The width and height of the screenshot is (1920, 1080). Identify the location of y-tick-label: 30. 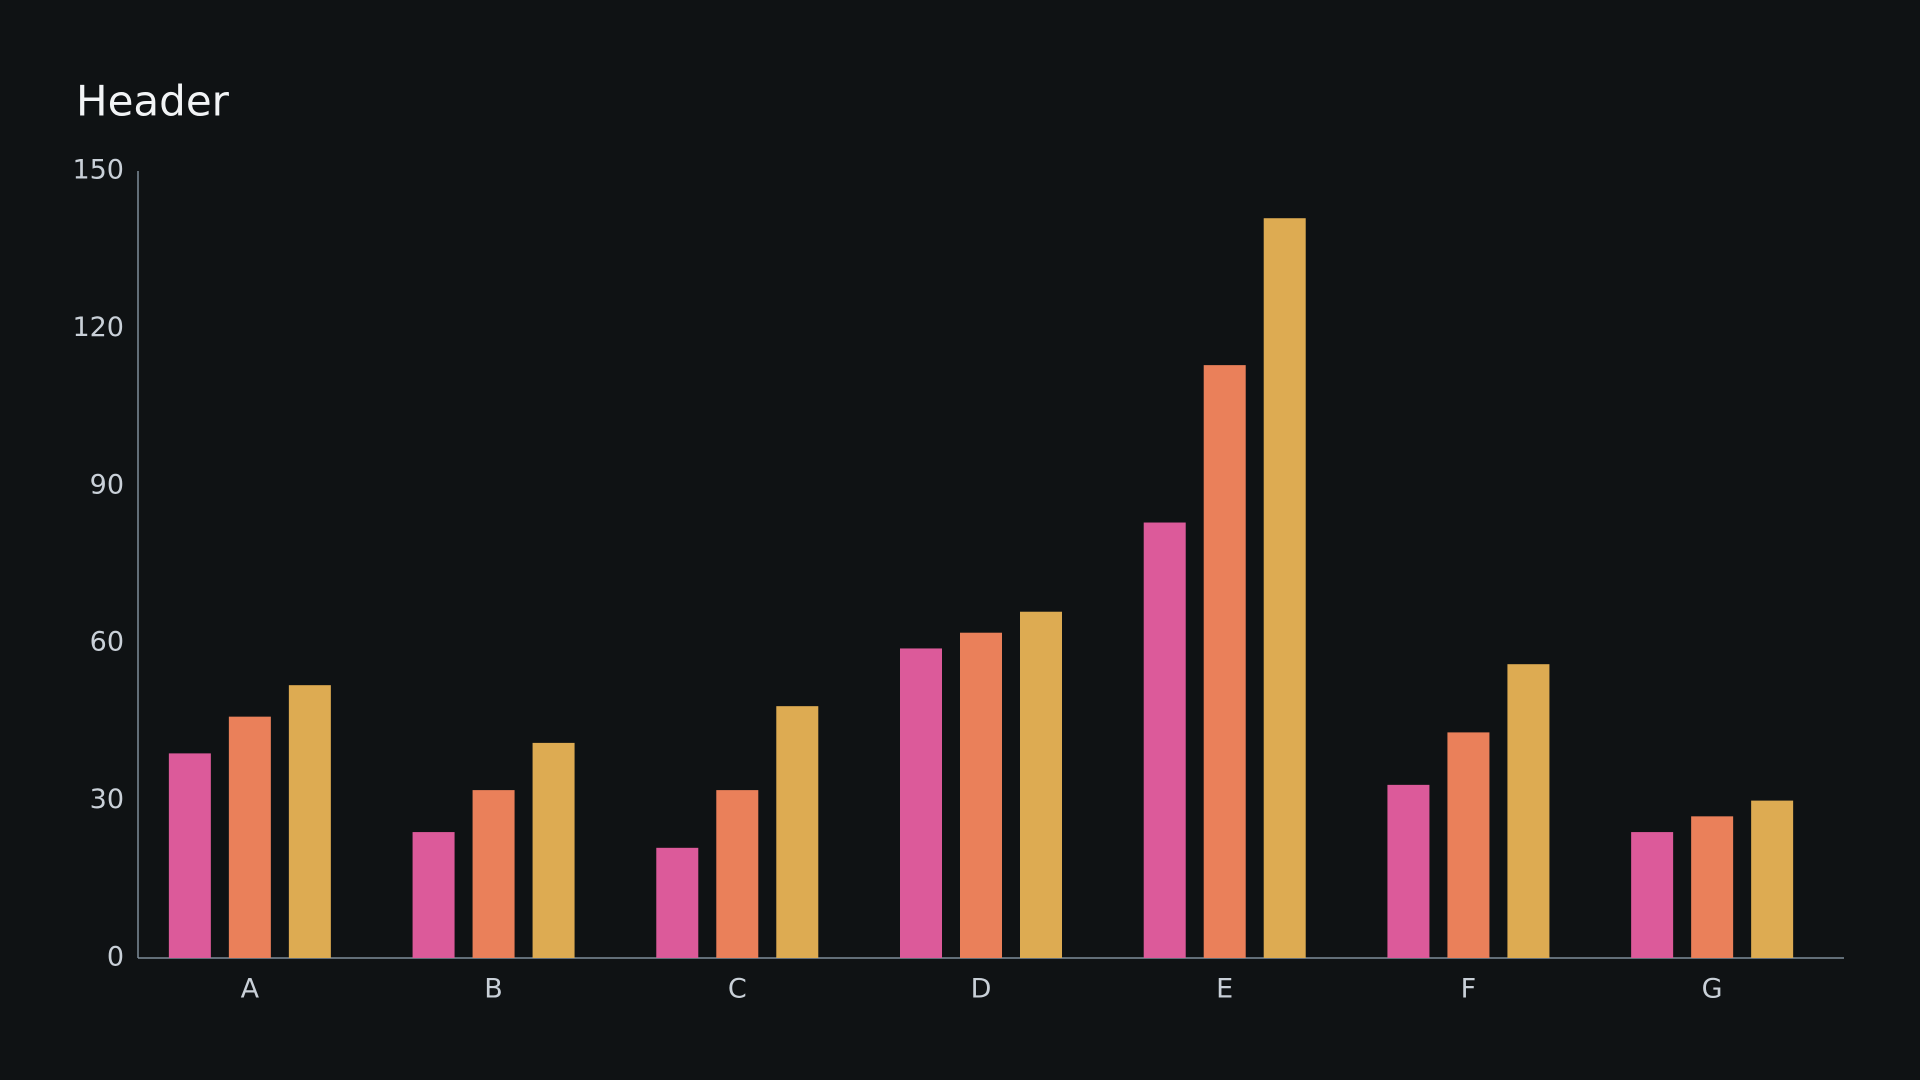
(107, 799).